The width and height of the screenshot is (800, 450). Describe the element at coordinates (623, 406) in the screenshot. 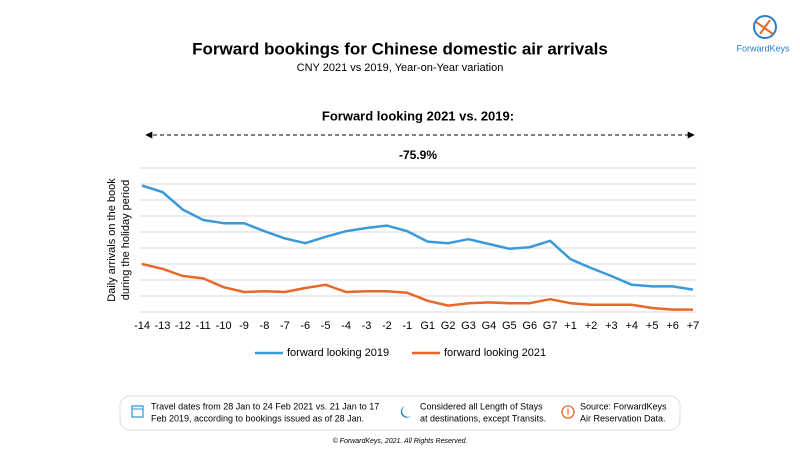

I see `note: Source: ForwardKeys` at that location.